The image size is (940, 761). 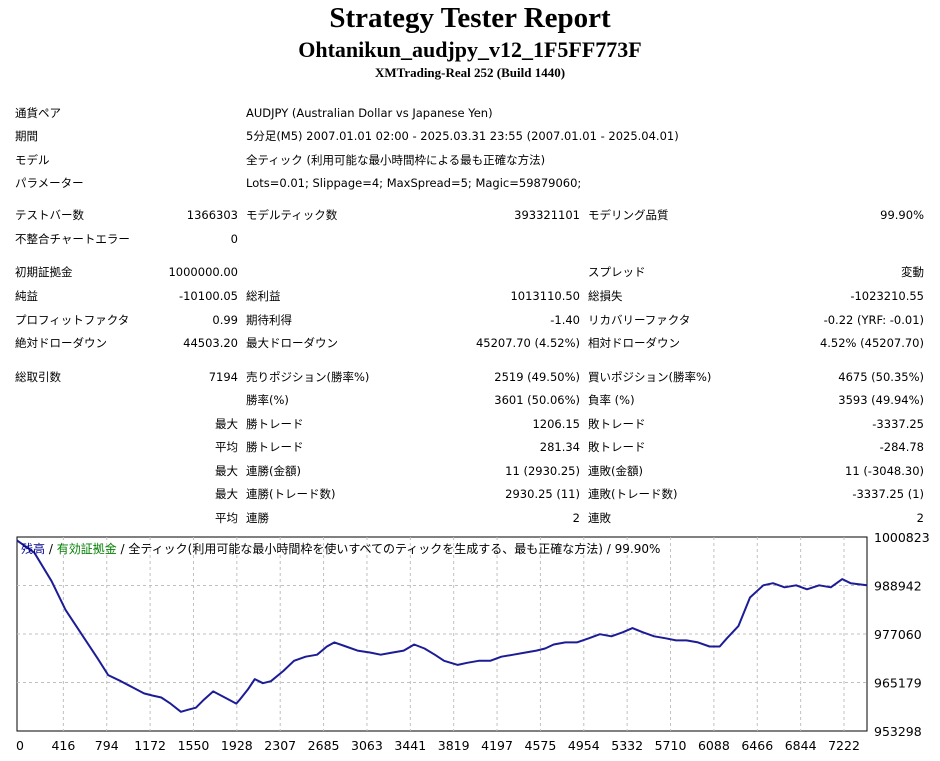 What do you see at coordinates (26, 136) in the screenshot?
I see `period-label: 期間` at bounding box center [26, 136].